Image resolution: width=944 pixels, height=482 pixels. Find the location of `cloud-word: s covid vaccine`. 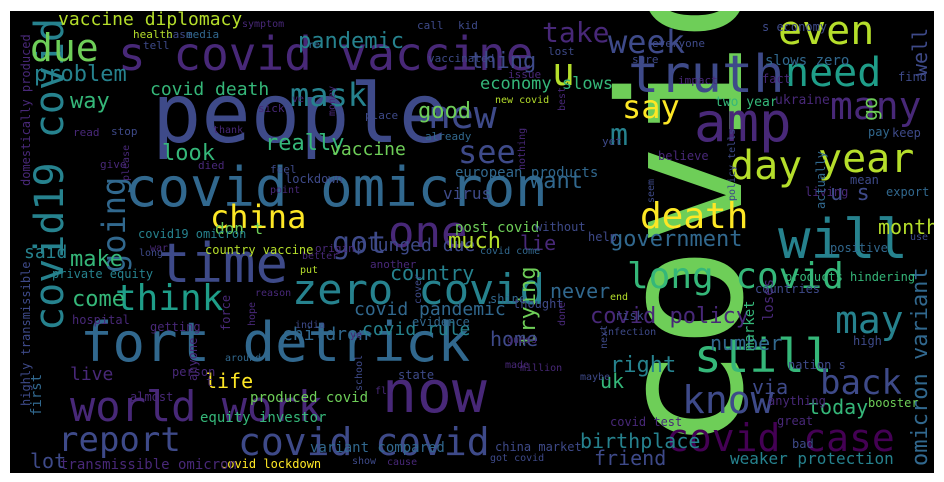

cloud-word: s covid vaccine is located at coordinates (326, 54).